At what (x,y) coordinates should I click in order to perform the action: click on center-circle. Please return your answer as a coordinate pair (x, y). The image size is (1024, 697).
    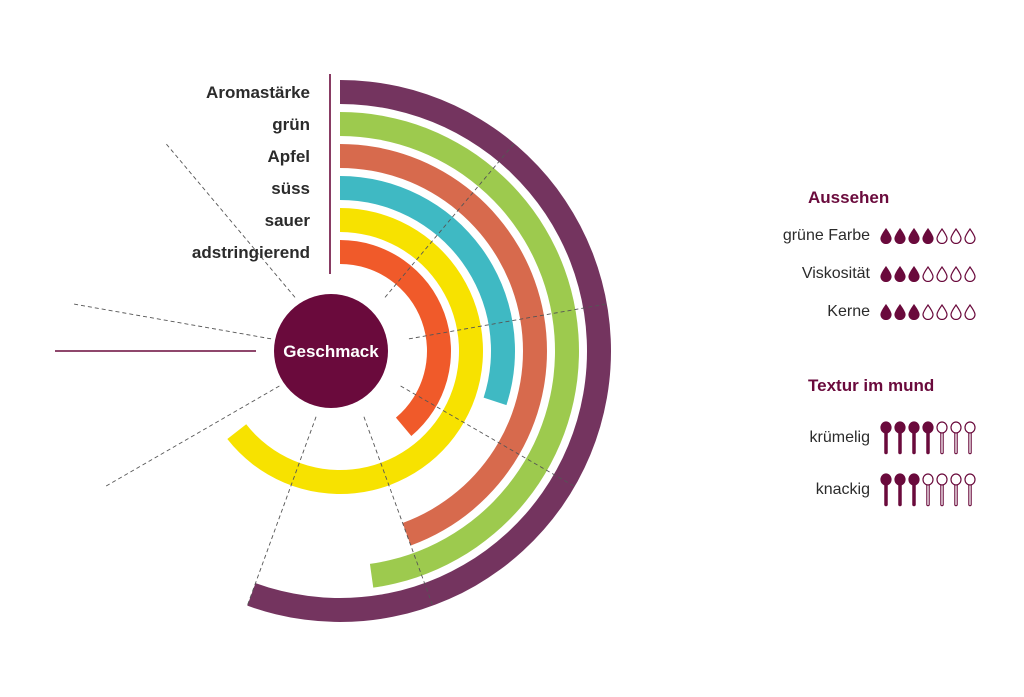
    Looking at the image, I should click on (331, 351).